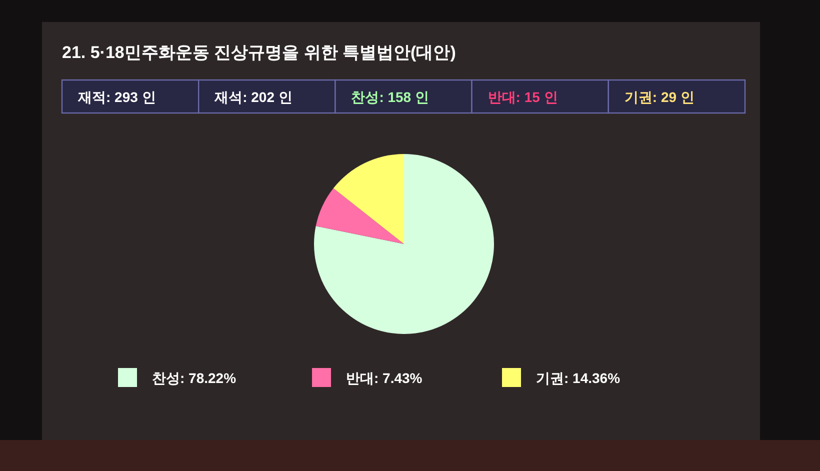 The image size is (820, 471). Describe the element at coordinates (384, 378) in the screenshot. I see `legend-label: 반대: 7.43%` at that location.